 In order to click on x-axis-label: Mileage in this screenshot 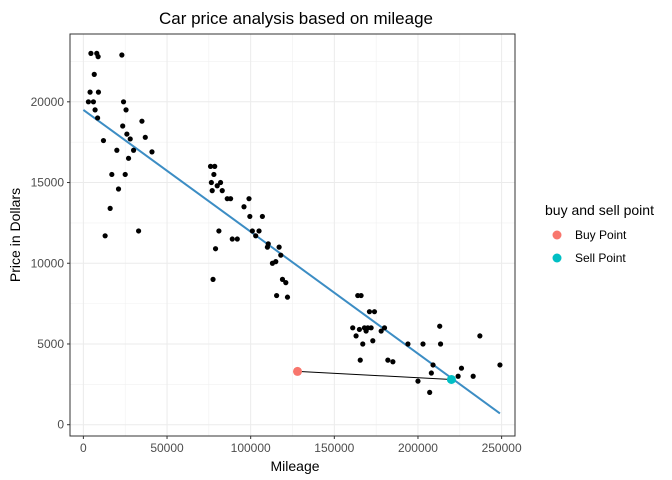, I will do `click(294, 466)`.